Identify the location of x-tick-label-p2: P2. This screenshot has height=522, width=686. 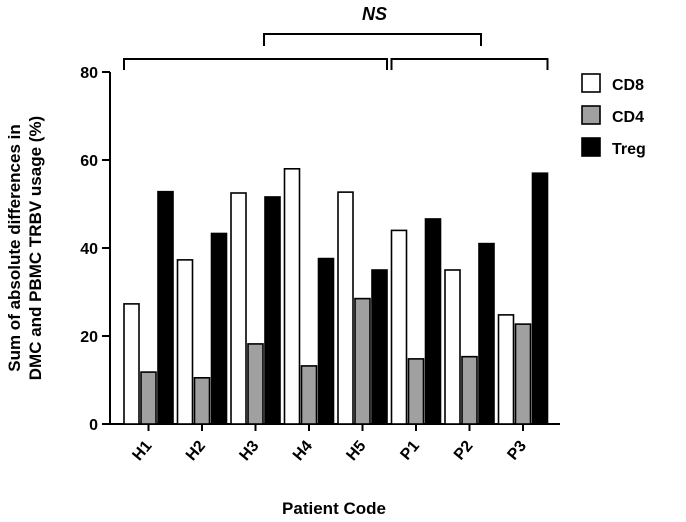
(464, 451).